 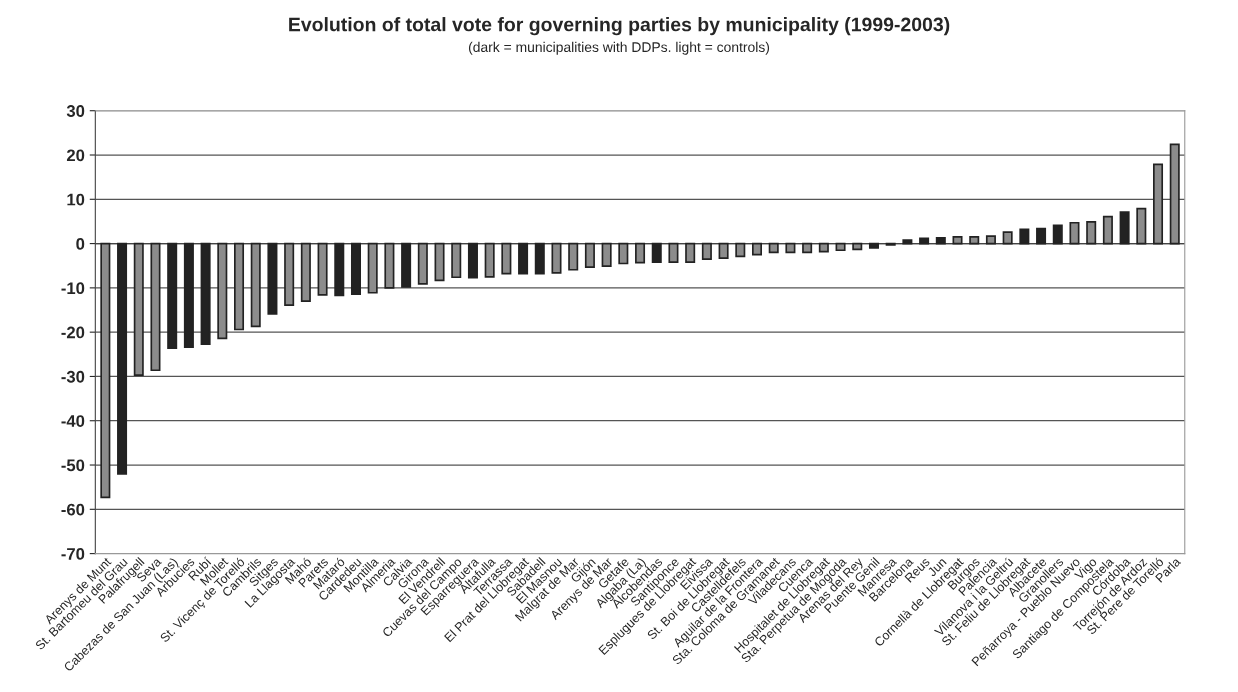 I want to click on chart-subtitle: (dark = municipalities with DDPs. light = controls), so click(x=619, y=48).